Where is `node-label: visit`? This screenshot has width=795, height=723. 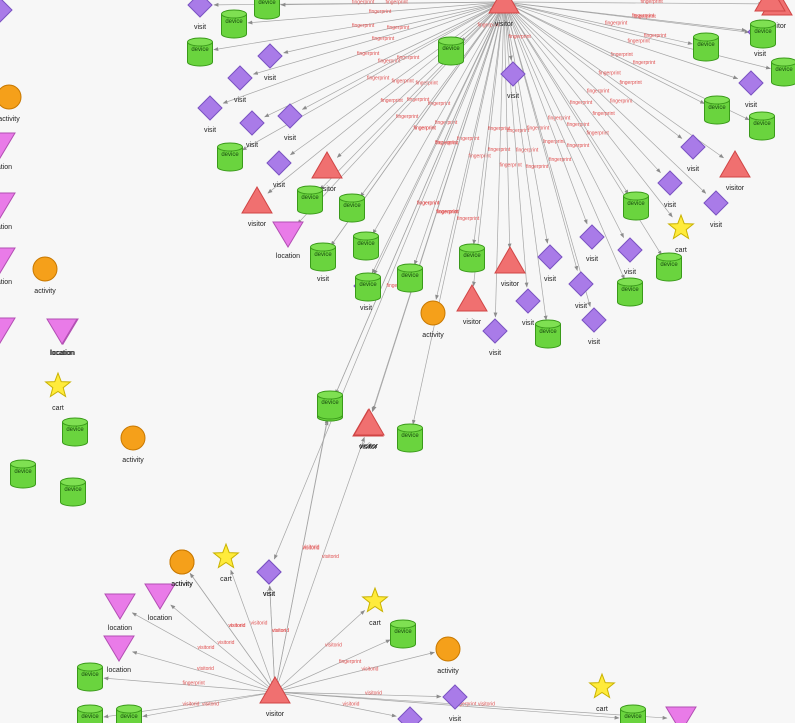 node-label: visit is located at coordinates (270, 78).